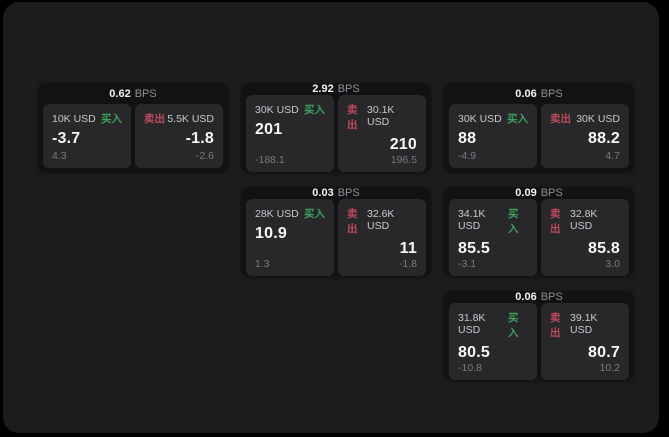 This screenshot has height=437, width=669. I want to click on sell-amount: 39.1K USD, so click(583, 324).